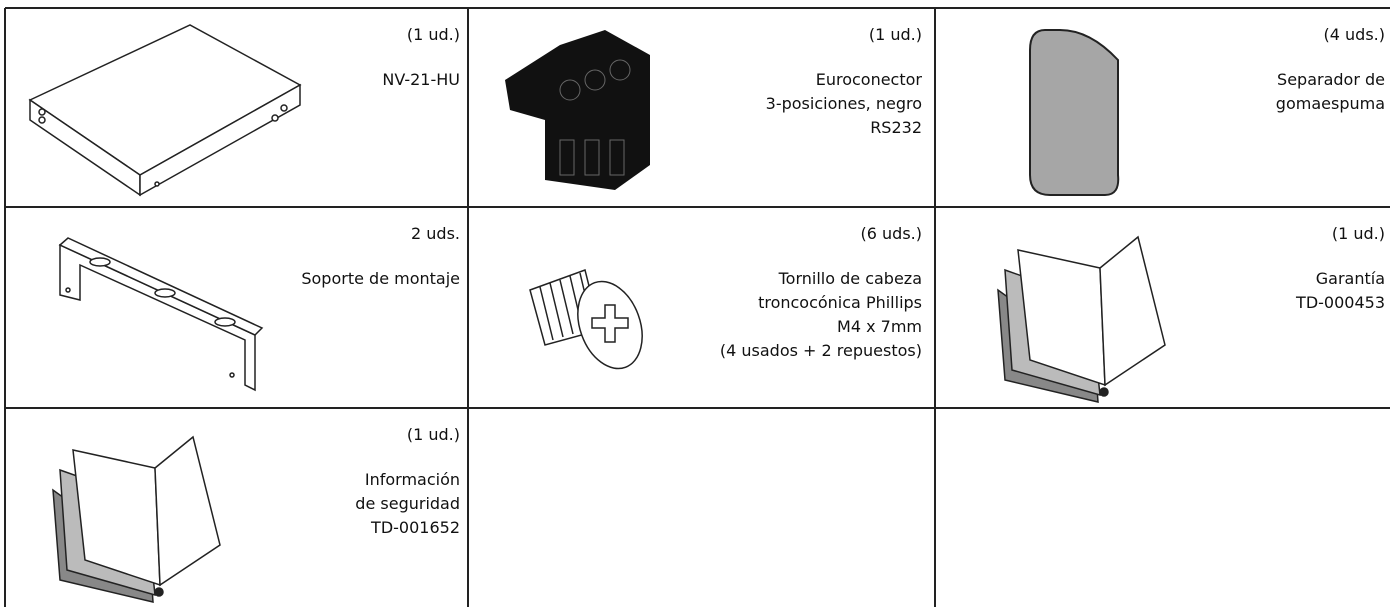  I want to click on description-line: Euroconector, so click(868, 79).